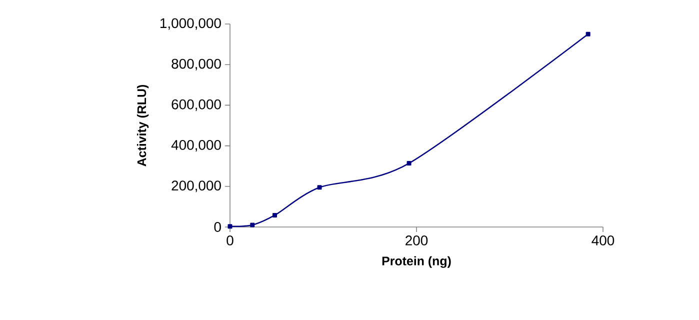 This screenshot has height=320, width=699. What do you see at coordinates (142, 125) in the screenshot?
I see `y-axis-title: Activity (RLU)` at bounding box center [142, 125].